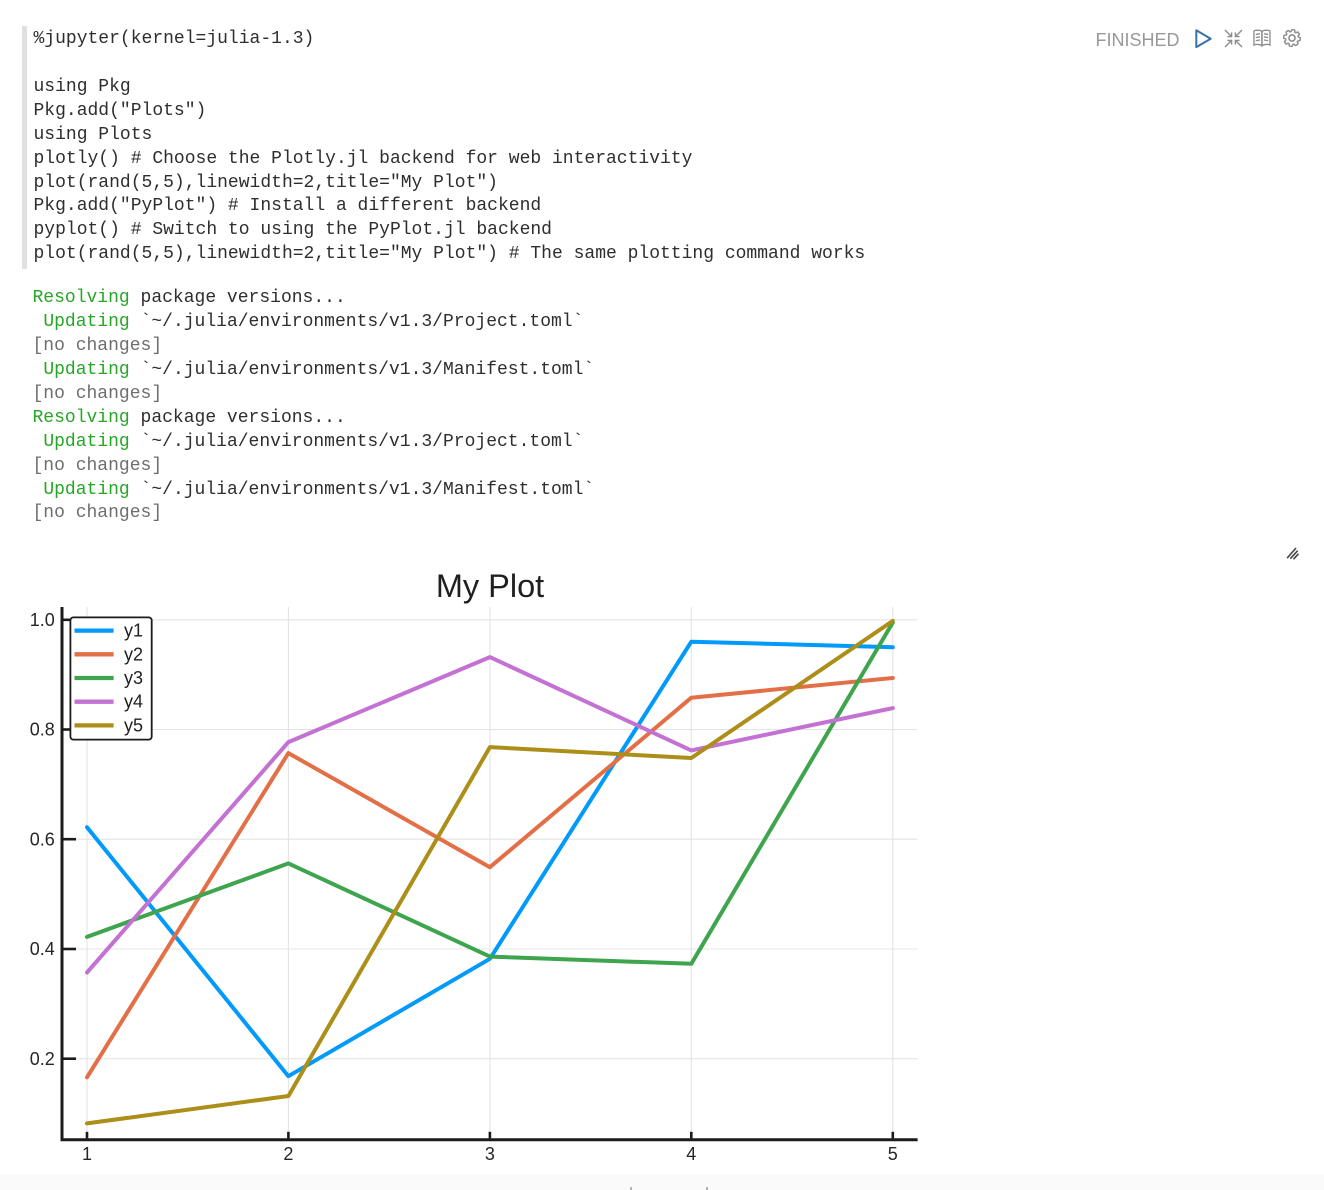 This screenshot has width=1324, height=1190. What do you see at coordinates (42, 1059) in the screenshot?
I see `svg-text: 0.2` at bounding box center [42, 1059].